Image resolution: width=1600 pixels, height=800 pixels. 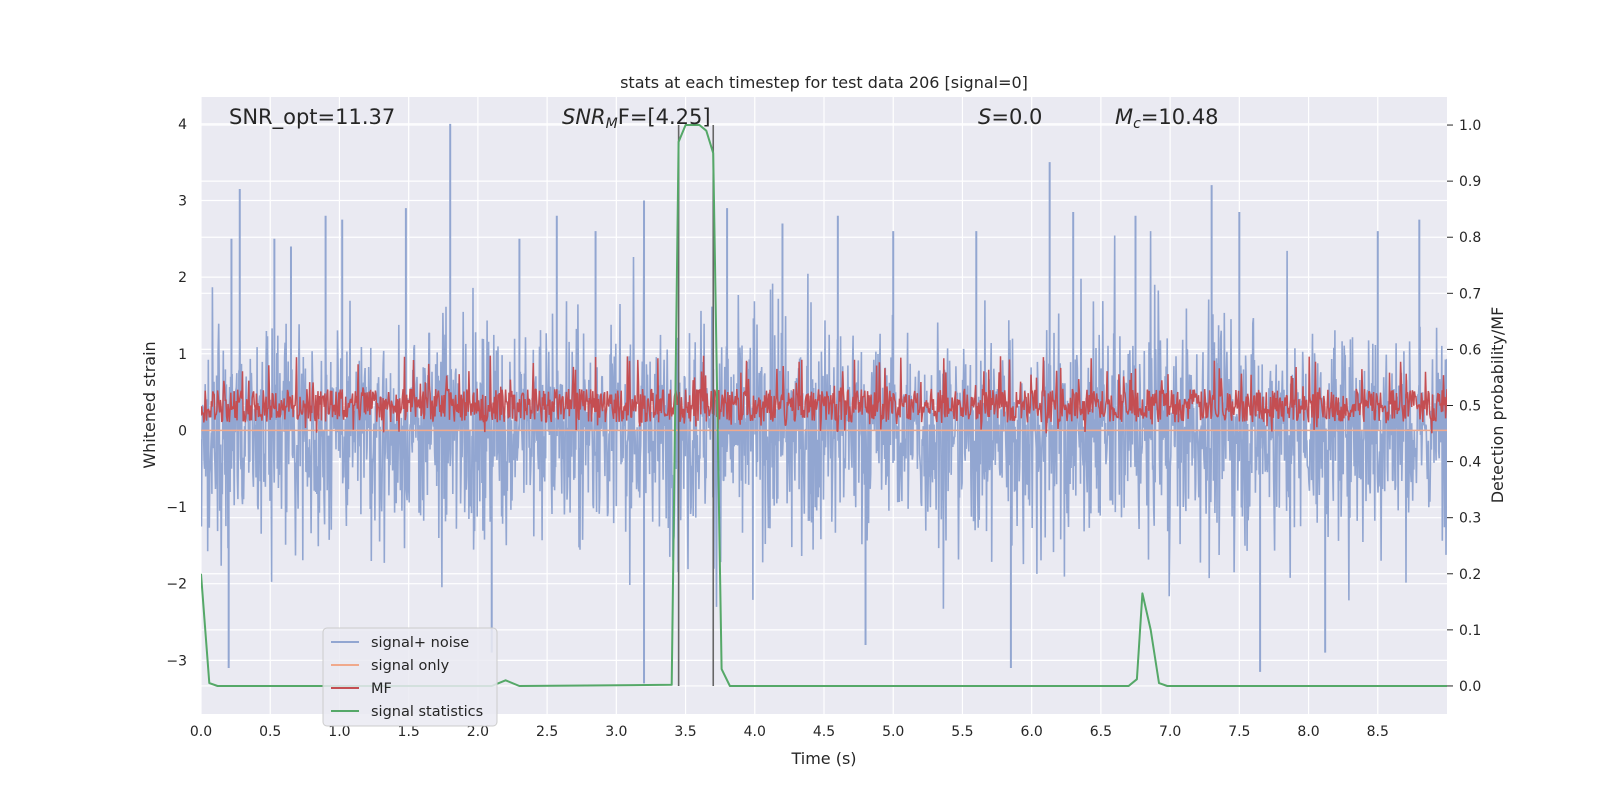 I want to click on x-axis-label: Time (s), so click(x=823, y=758).